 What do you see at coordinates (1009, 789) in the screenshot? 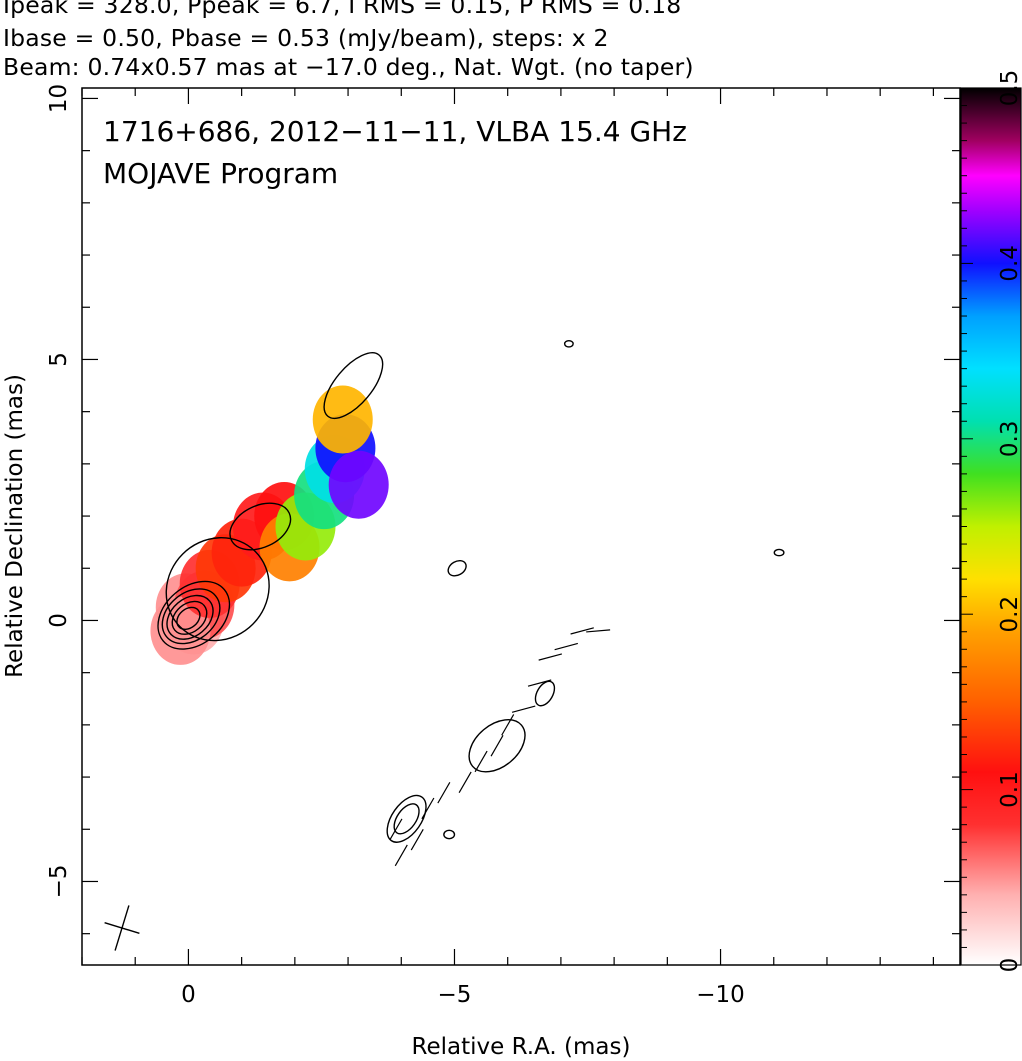
I see `colorbar-tick-label: 0.1` at bounding box center [1009, 789].